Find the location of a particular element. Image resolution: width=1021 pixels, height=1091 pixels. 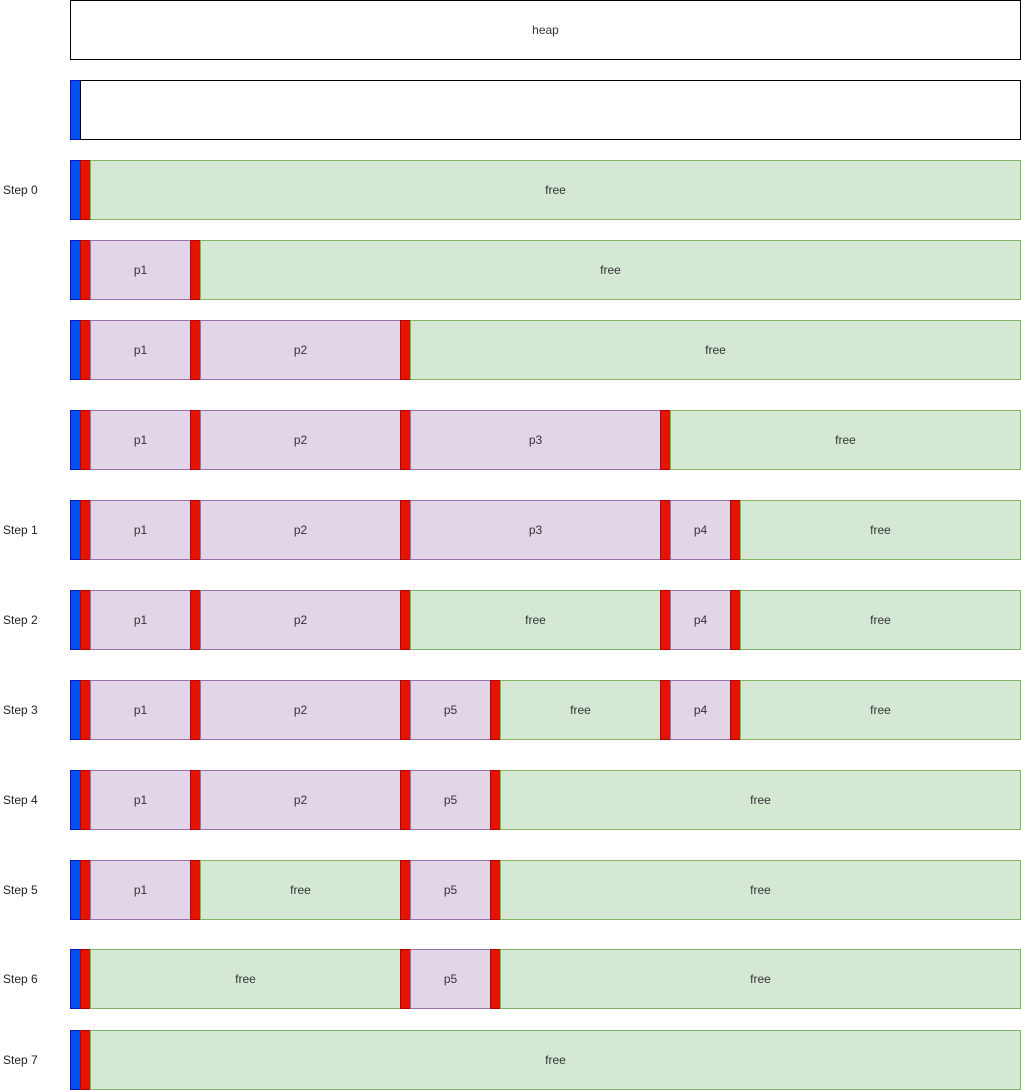

memory-row: heap is located at coordinates (510, 30).